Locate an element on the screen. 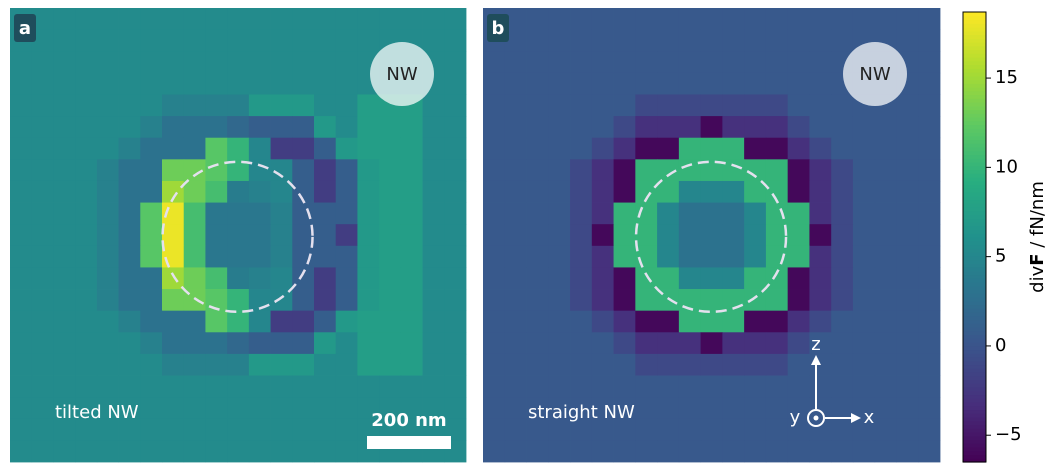  axis-label-y: y is located at coordinates (795, 417).